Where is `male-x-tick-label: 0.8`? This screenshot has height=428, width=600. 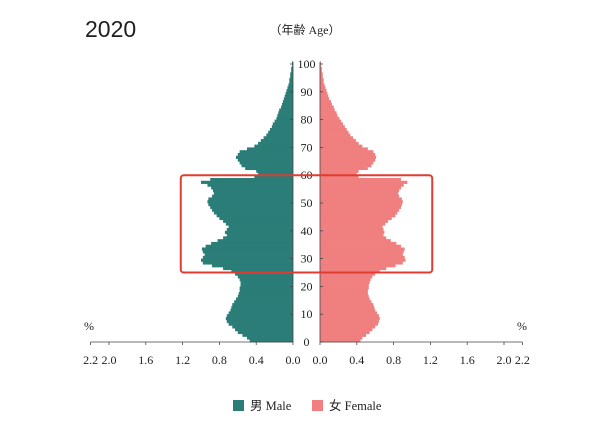 male-x-tick-label: 0.8 is located at coordinates (219, 360).